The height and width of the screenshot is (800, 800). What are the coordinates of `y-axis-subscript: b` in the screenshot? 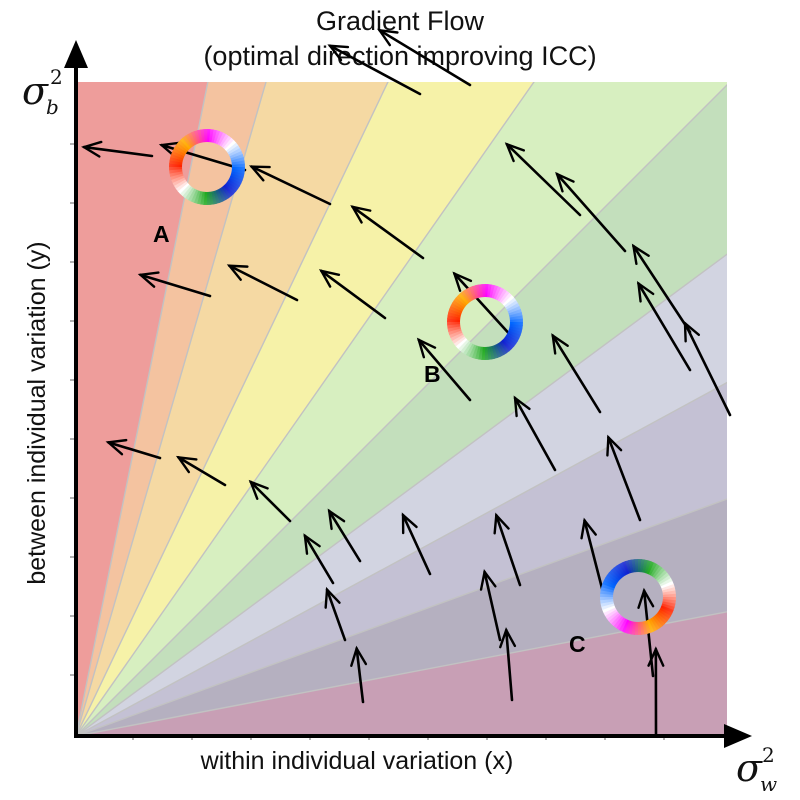 It's located at (52, 107).